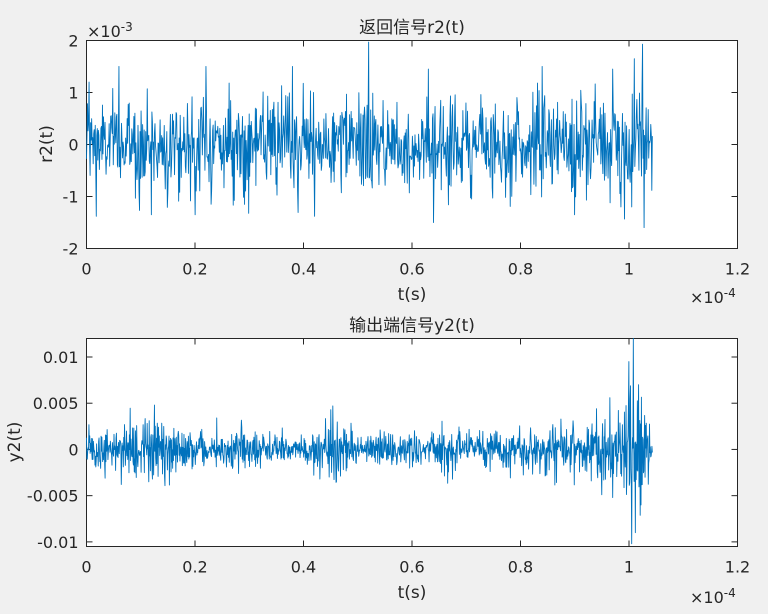 The width and height of the screenshot is (768, 614). Describe the element at coordinates (127, 27) in the screenshot. I see `top-y-exponent-power: -3` at that location.